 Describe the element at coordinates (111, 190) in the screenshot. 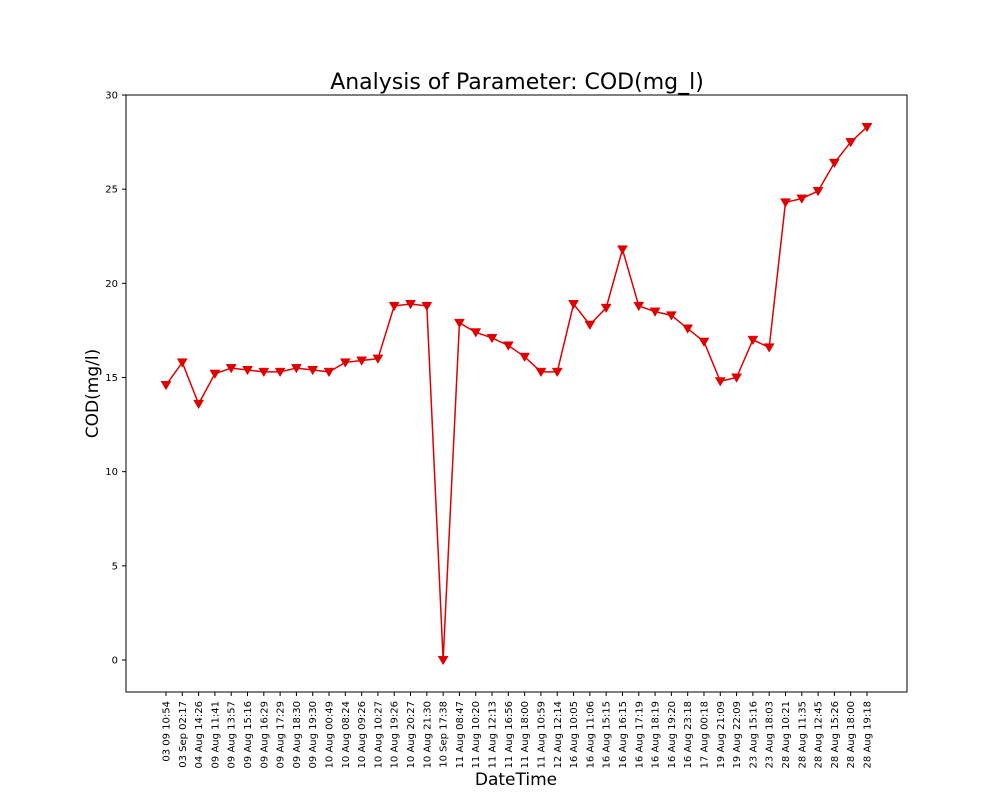

I see `y-tick-label: 25` at that location.